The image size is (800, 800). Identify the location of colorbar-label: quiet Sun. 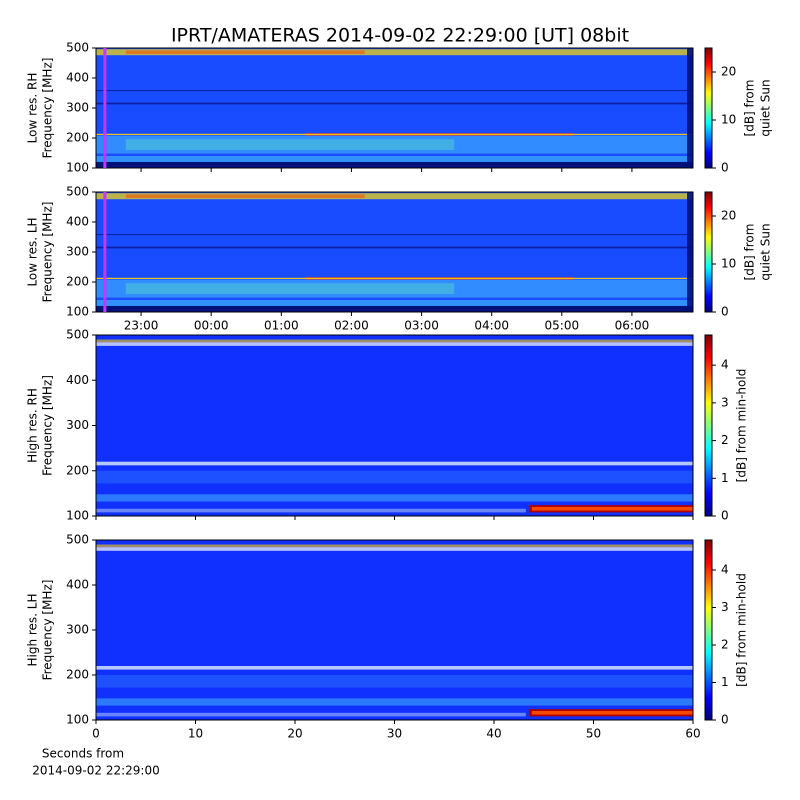
(766, 107).